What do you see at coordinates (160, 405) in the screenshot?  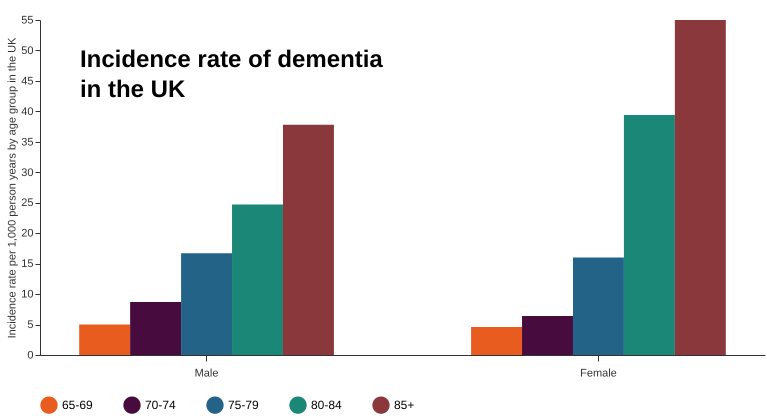 I see `legend-label: 70-74` at bounding box center [160, 405].